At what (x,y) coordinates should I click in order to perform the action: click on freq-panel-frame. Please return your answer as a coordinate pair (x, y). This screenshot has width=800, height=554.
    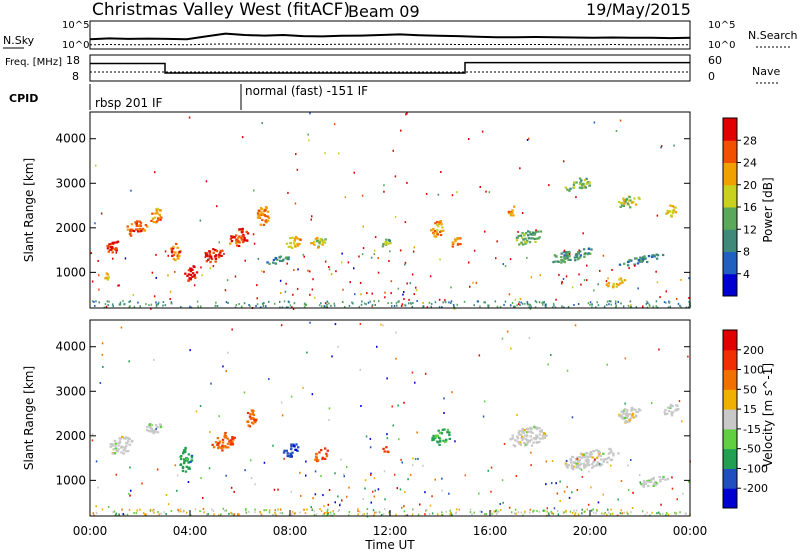
    Looking at the image, I should click on (390, 68).